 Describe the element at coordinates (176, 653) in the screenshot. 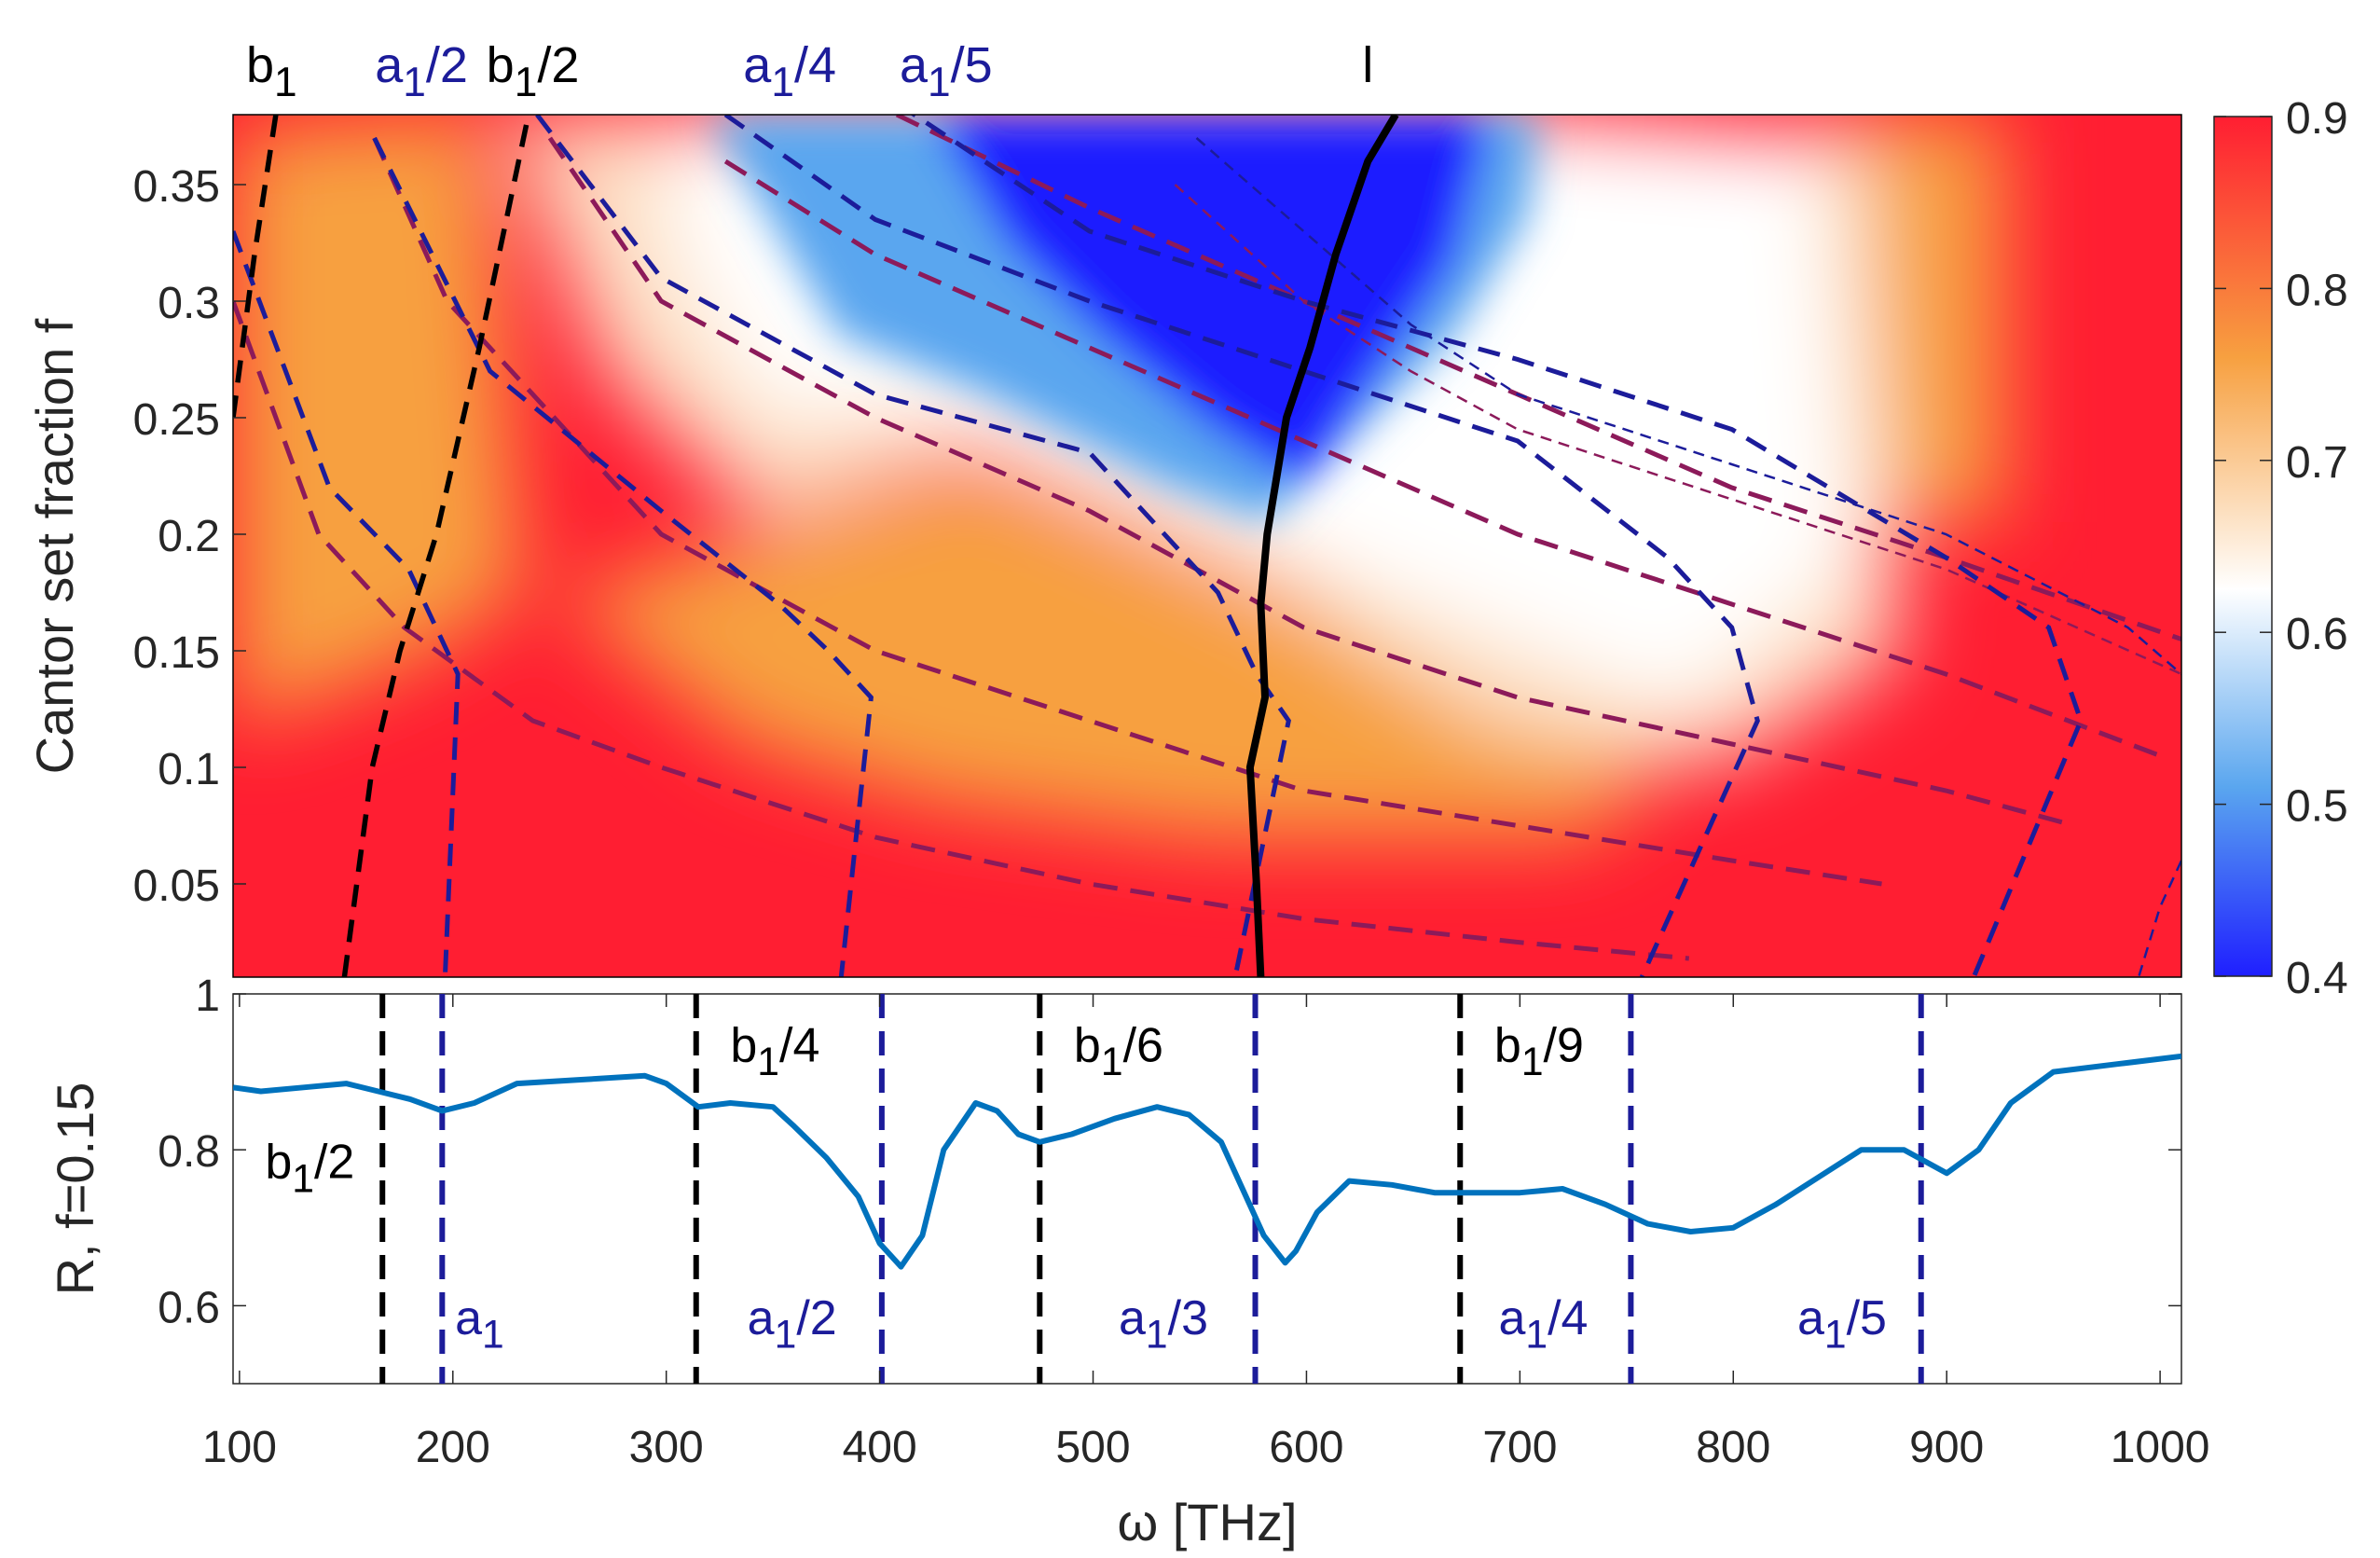

I see `heatmap-y-tick-label: 0.15` at that location.